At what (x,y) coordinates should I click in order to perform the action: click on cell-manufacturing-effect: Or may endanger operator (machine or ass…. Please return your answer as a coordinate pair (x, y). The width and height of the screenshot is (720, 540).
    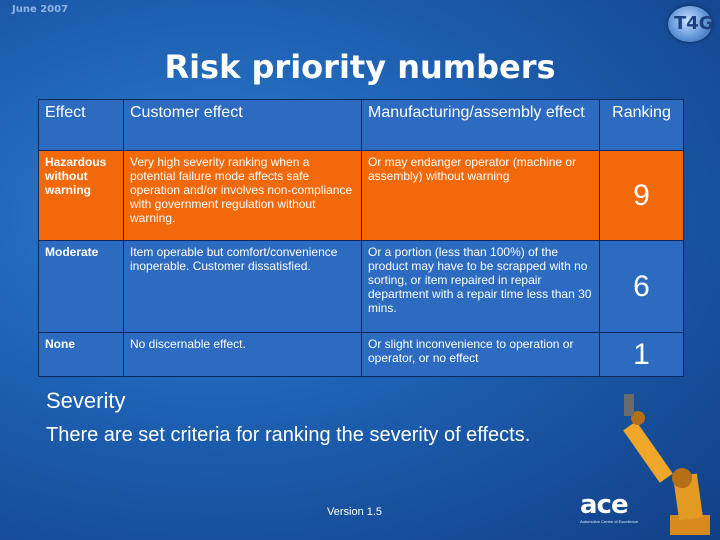
    Looking at the image, I should click on (480, 195).